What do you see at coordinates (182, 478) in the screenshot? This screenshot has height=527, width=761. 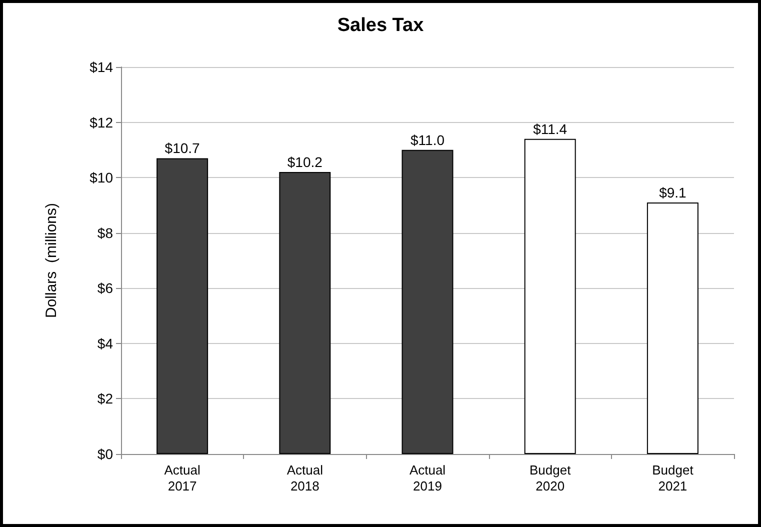 I see `x-tick-label: Actual 2017` at bounding box center [182, 478].